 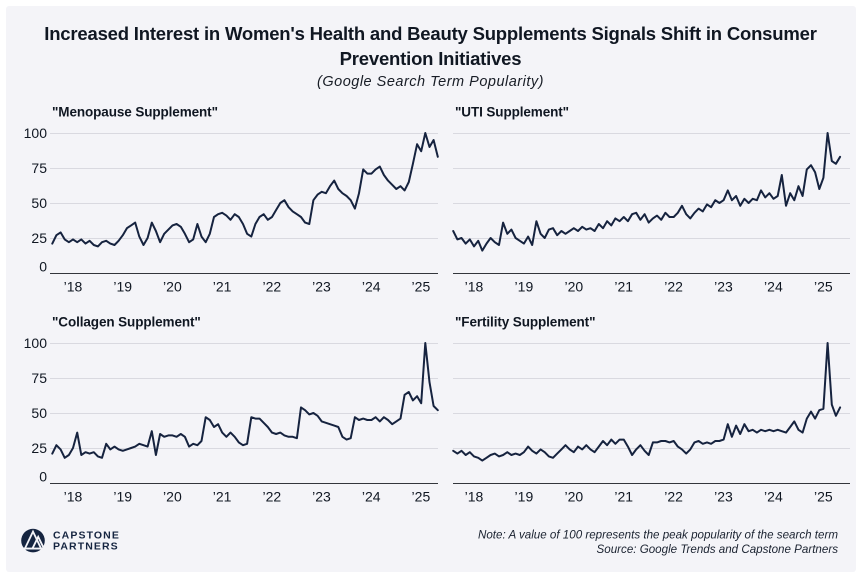 I want to click on svg-text: "UTI Supplement", so click(x=512, y=112).